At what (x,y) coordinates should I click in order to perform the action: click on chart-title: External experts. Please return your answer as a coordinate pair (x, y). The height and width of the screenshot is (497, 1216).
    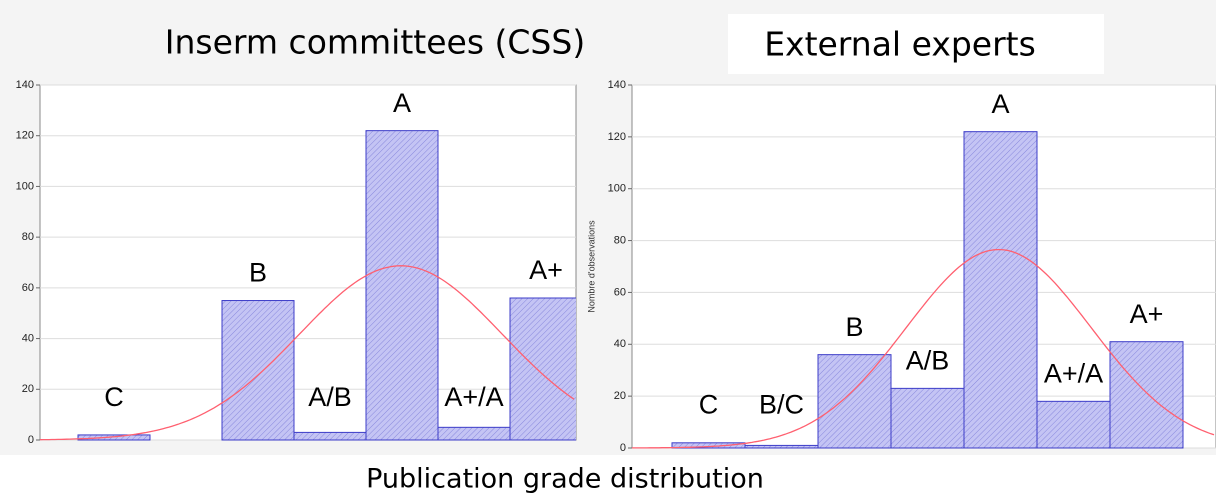
    Looking at the image, I should click on (900, 44).